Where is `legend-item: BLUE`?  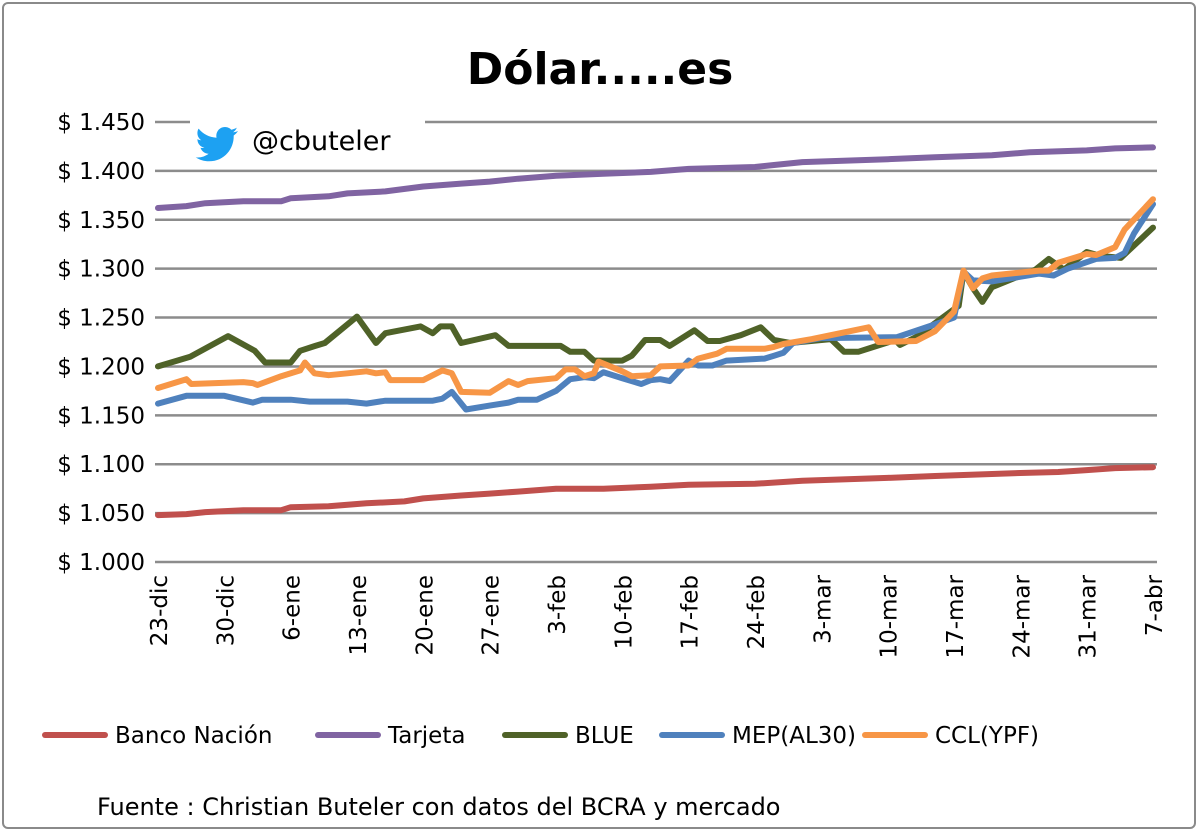 legend-item: BLUE is located at coordinates (568, 736).